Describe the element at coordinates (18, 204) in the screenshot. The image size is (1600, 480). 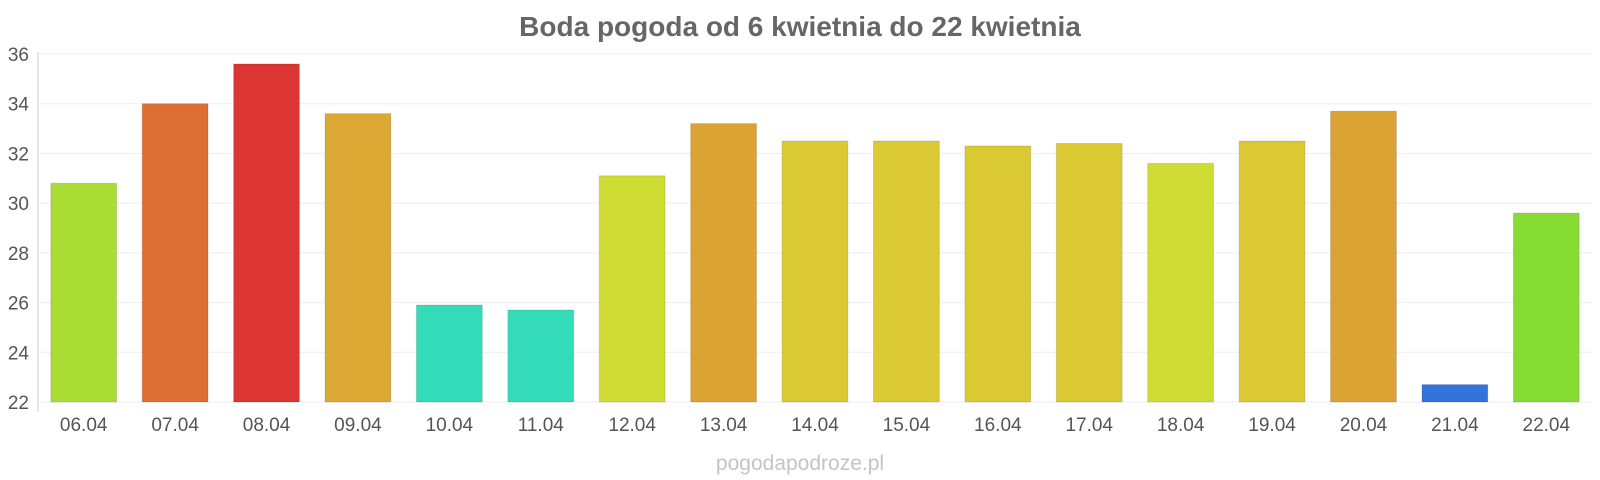
I see `y-tick-label: 30` at that location.